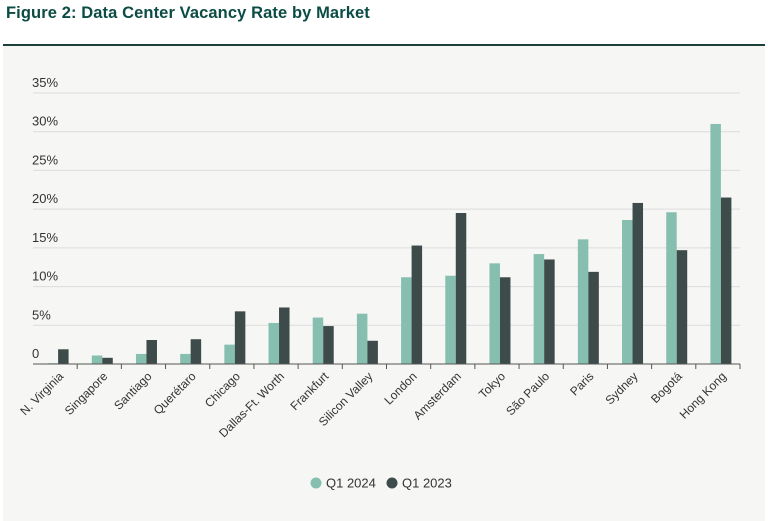  Describe the element at coordinates (621, 388) in the screenshot. I see `x-tick-label: Sydney` at that location.